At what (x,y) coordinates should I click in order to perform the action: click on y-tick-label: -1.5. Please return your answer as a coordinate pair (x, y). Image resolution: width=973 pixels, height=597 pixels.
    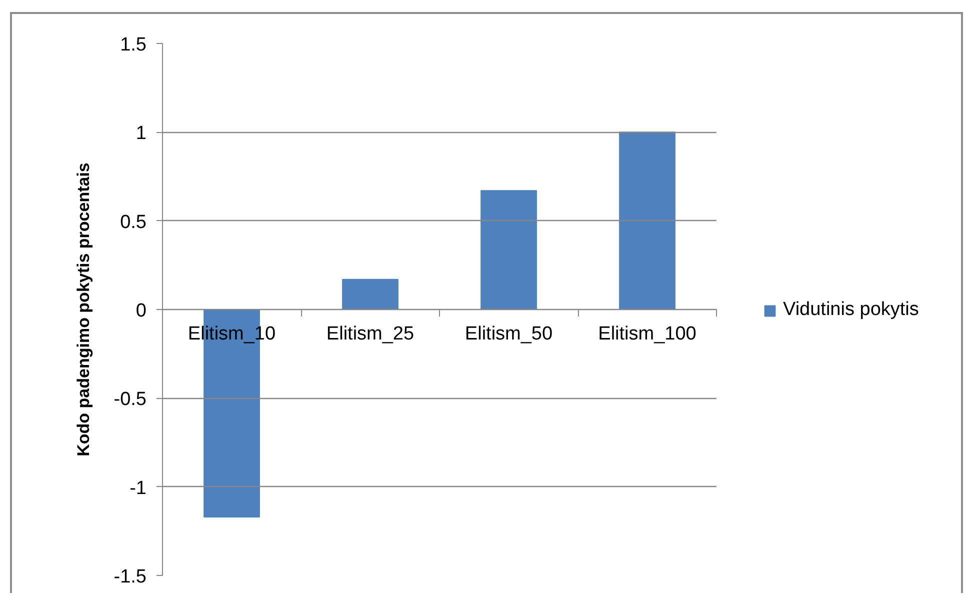
    Looking at the image, I should click on (130, 577).